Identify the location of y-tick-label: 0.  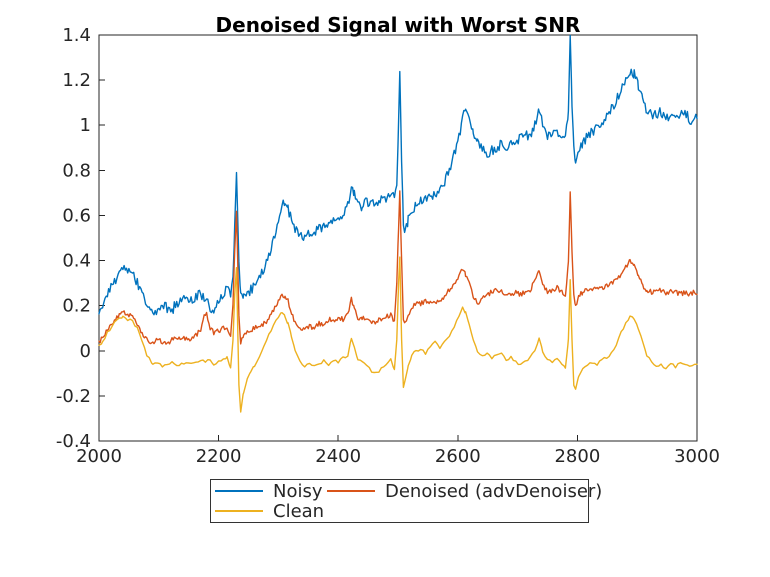
(85, 351).